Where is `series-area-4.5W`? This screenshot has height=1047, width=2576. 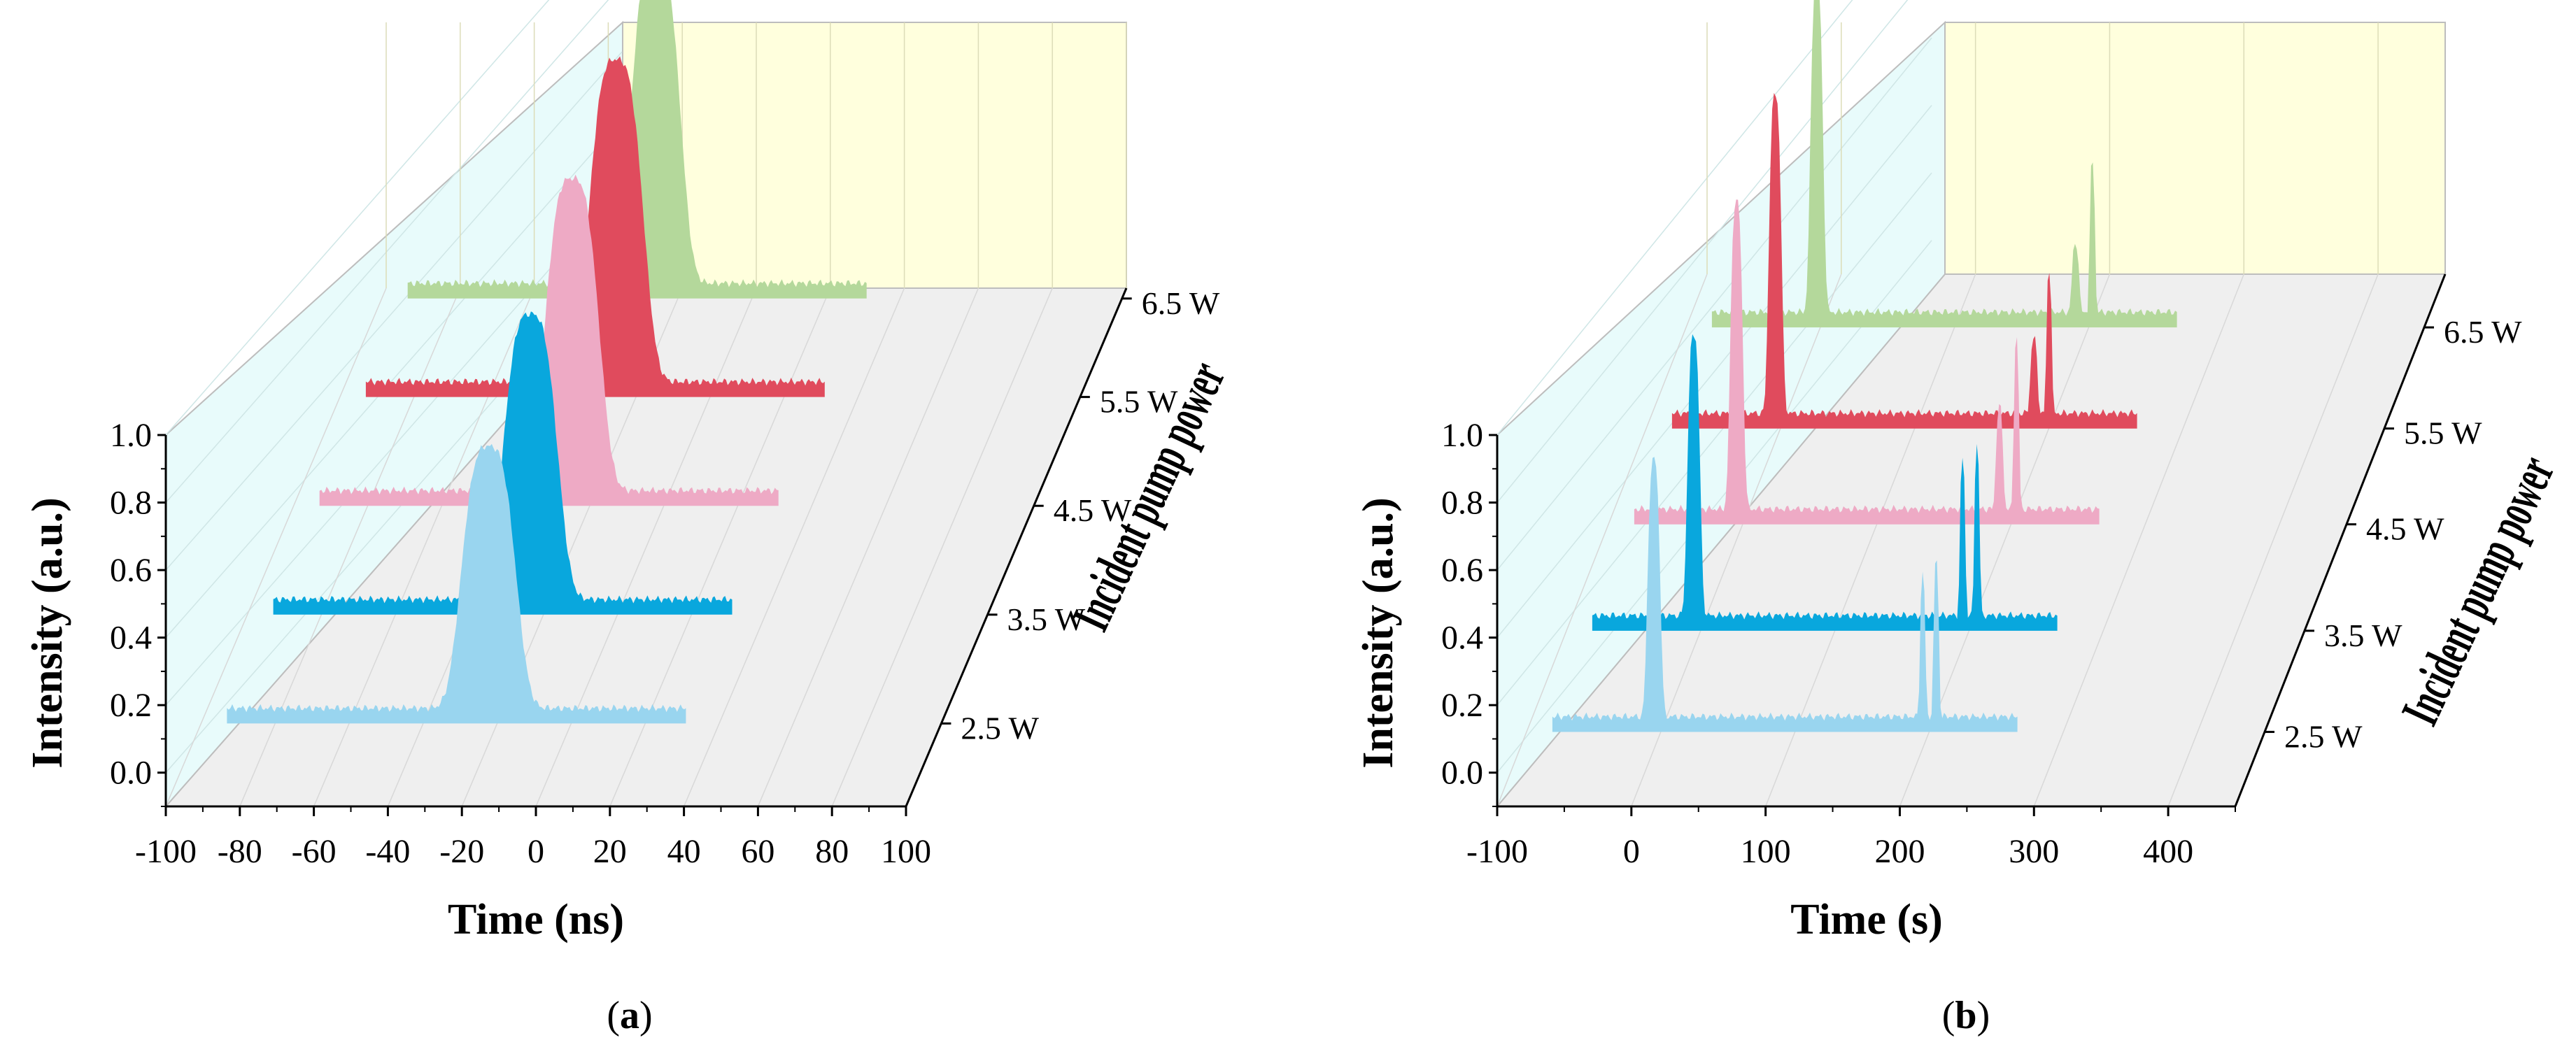
series-area-4.5W is located at coordinates (549, 340).